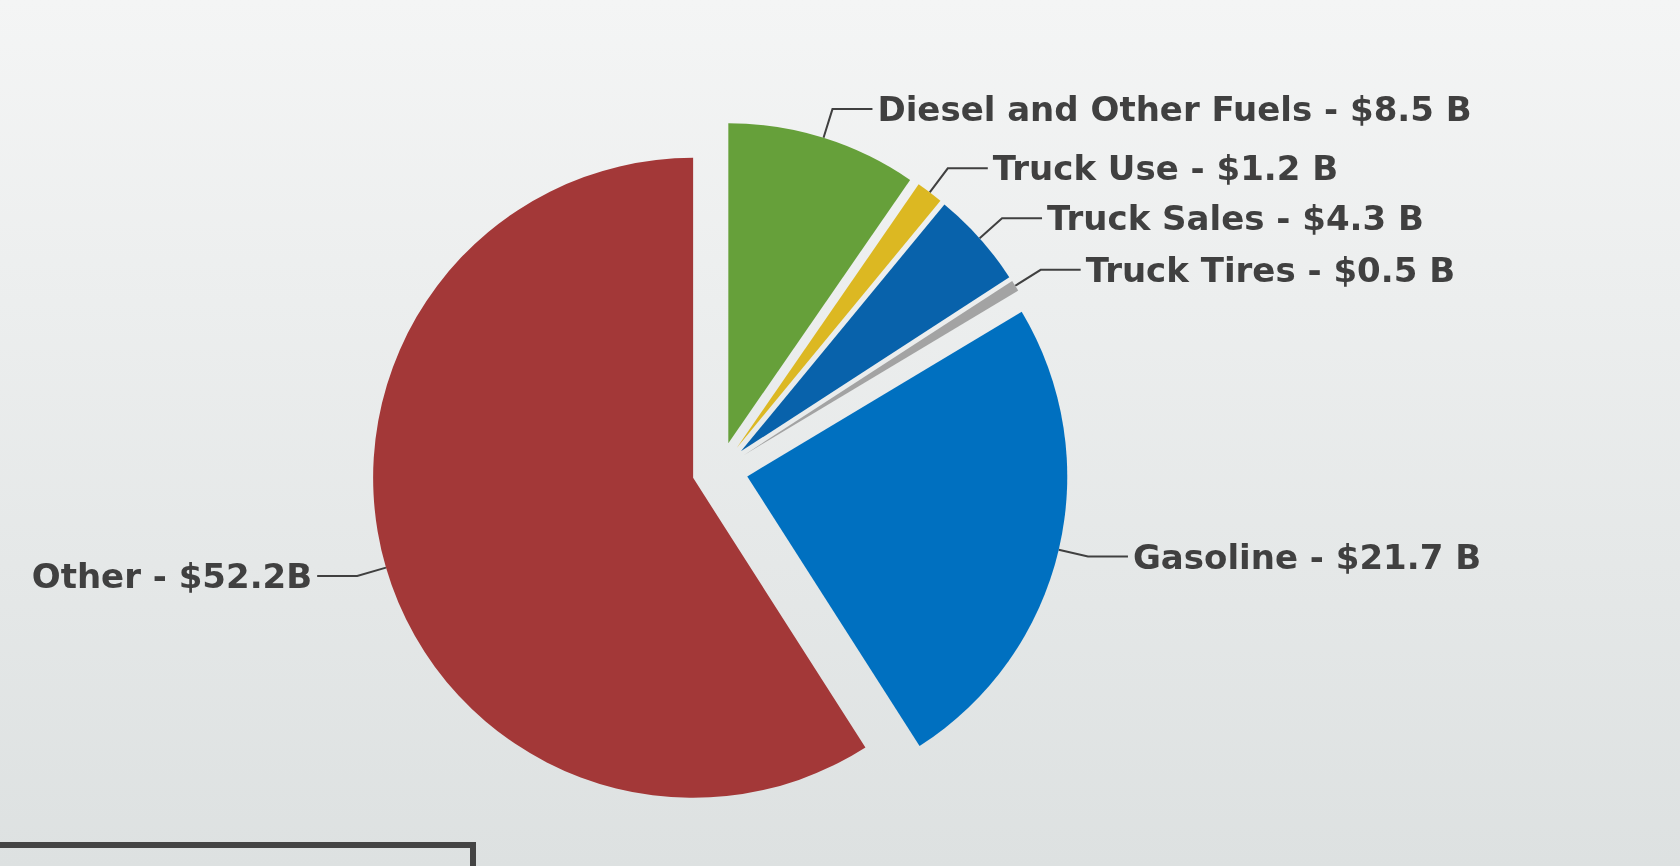 The width and height of the screenshot is (1680, 866). Describe the element at coordinates (172, 576) in the screenshot. I see `slice-label: Other - $52.2B` at that location.